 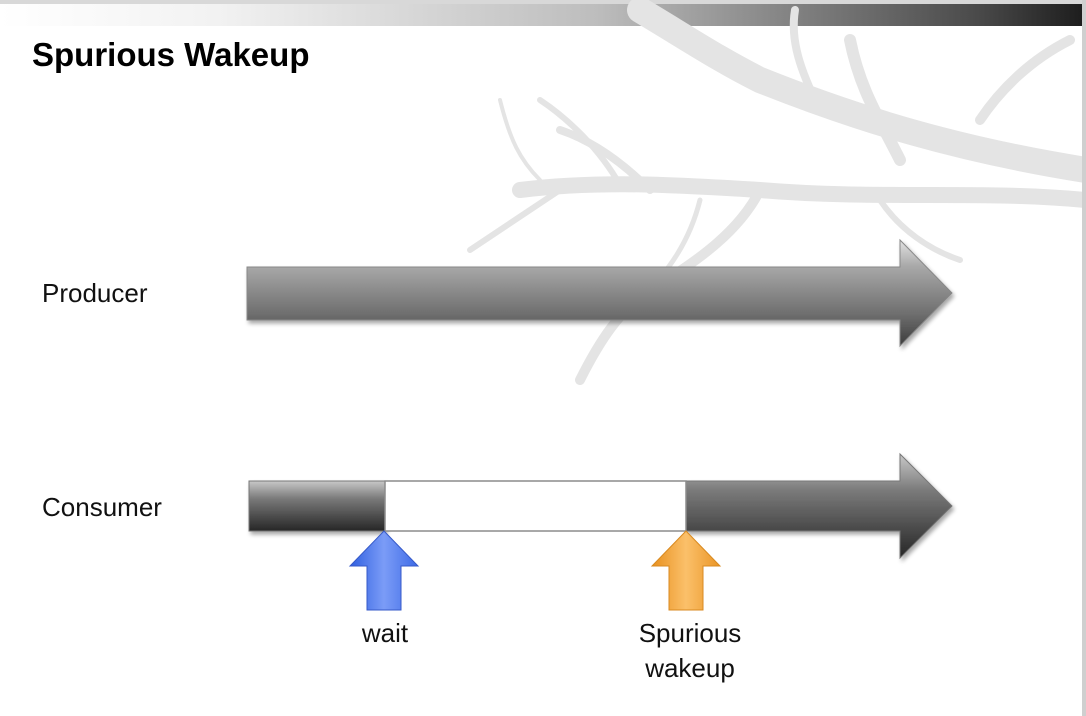 I want to click on producer-timeline-arrow, so click(x=599, y=293).